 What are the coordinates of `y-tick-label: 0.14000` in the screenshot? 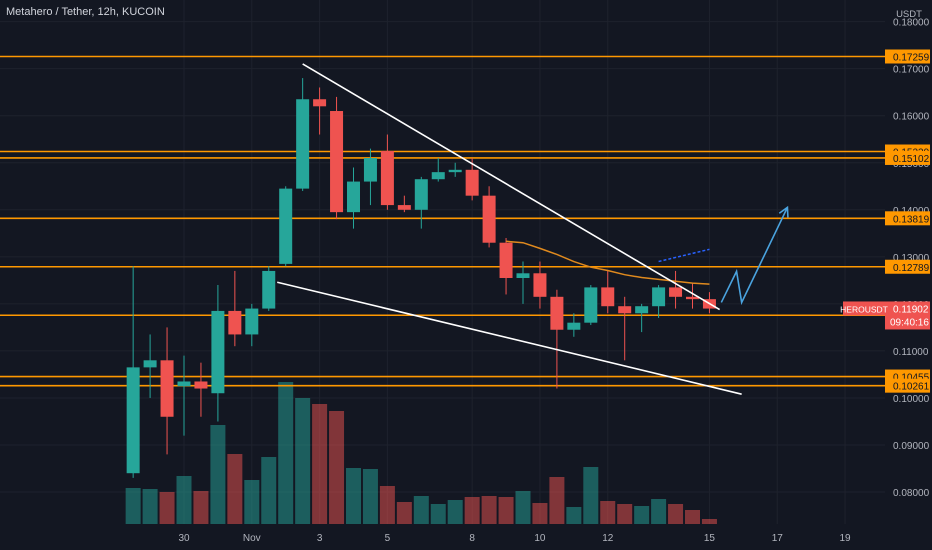 It's located at (911, 211).